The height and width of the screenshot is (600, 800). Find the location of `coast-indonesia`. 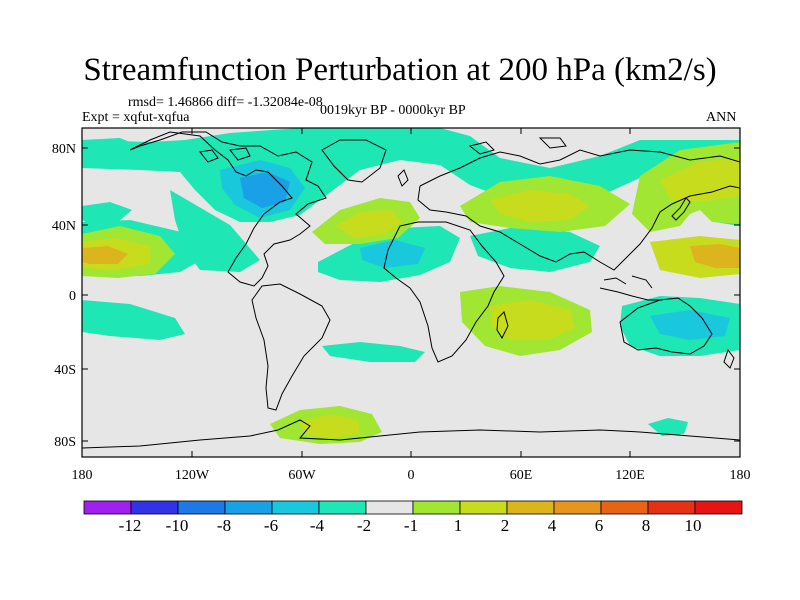

coast-indonesia is located at coordinates (630, 288).